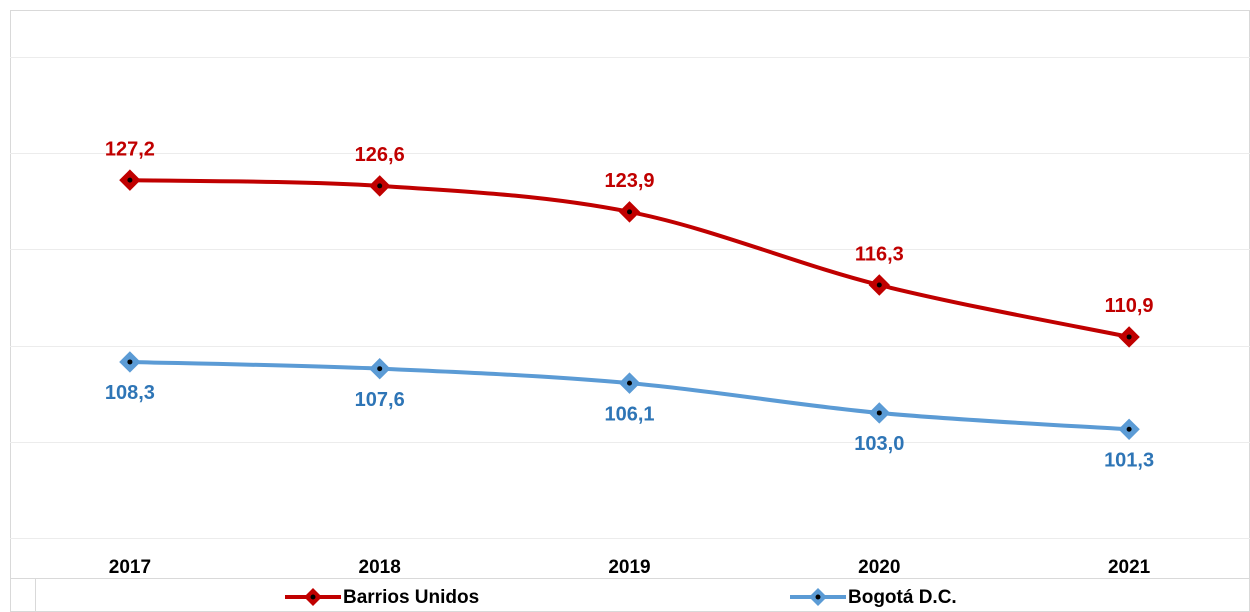 The image size is (1250, 612). Describe the element at coordinates (902, 597) in the screenshot. I see `legend-label: Bogotá D.C.` at that location.